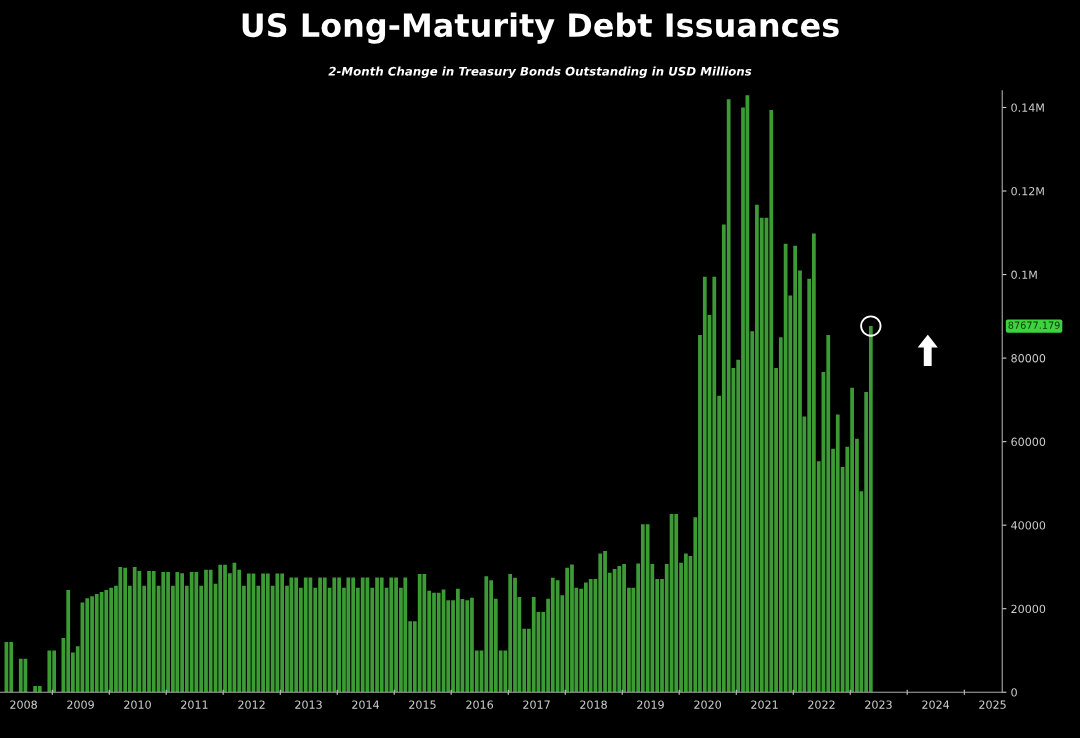 The image size is (1080, 738). Describe the element at coordinates (936, 704) in the screenshot. I see `x-tick-label: 2024` at that location.